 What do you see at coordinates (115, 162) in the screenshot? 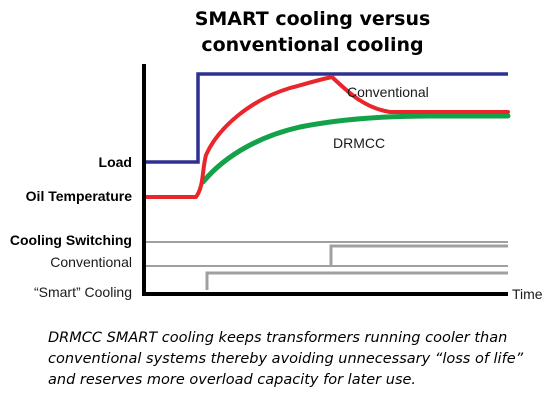
I see `load-label: Load` at bounding box center [115, 162].